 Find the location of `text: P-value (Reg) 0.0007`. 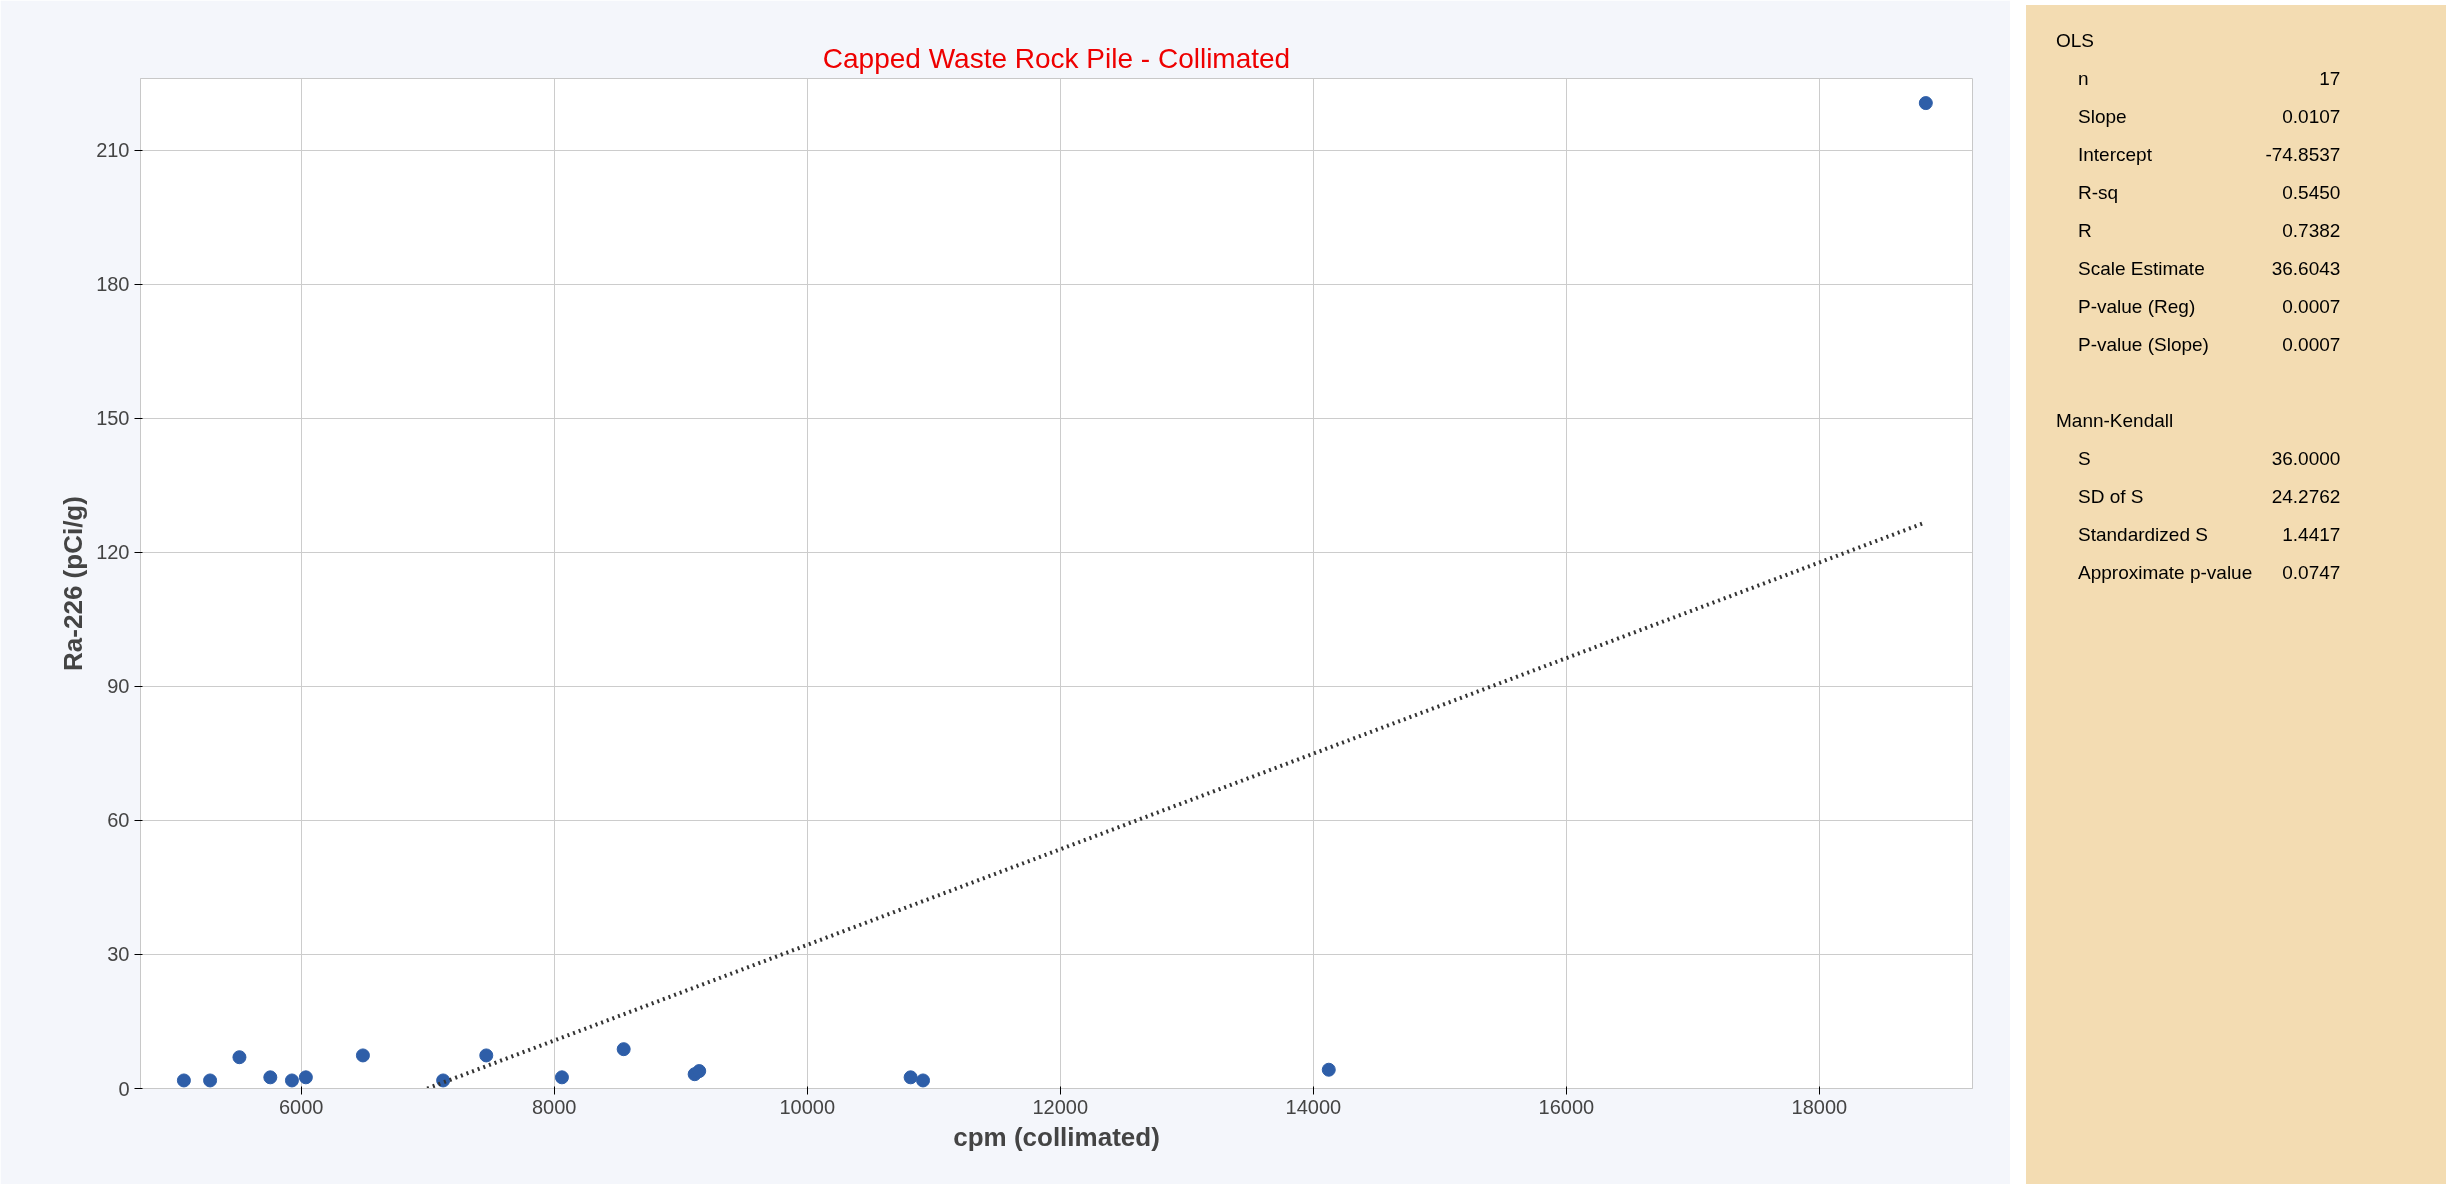

text: P-value (Reg) 0.0007 is located at coordinates (2209, 306).